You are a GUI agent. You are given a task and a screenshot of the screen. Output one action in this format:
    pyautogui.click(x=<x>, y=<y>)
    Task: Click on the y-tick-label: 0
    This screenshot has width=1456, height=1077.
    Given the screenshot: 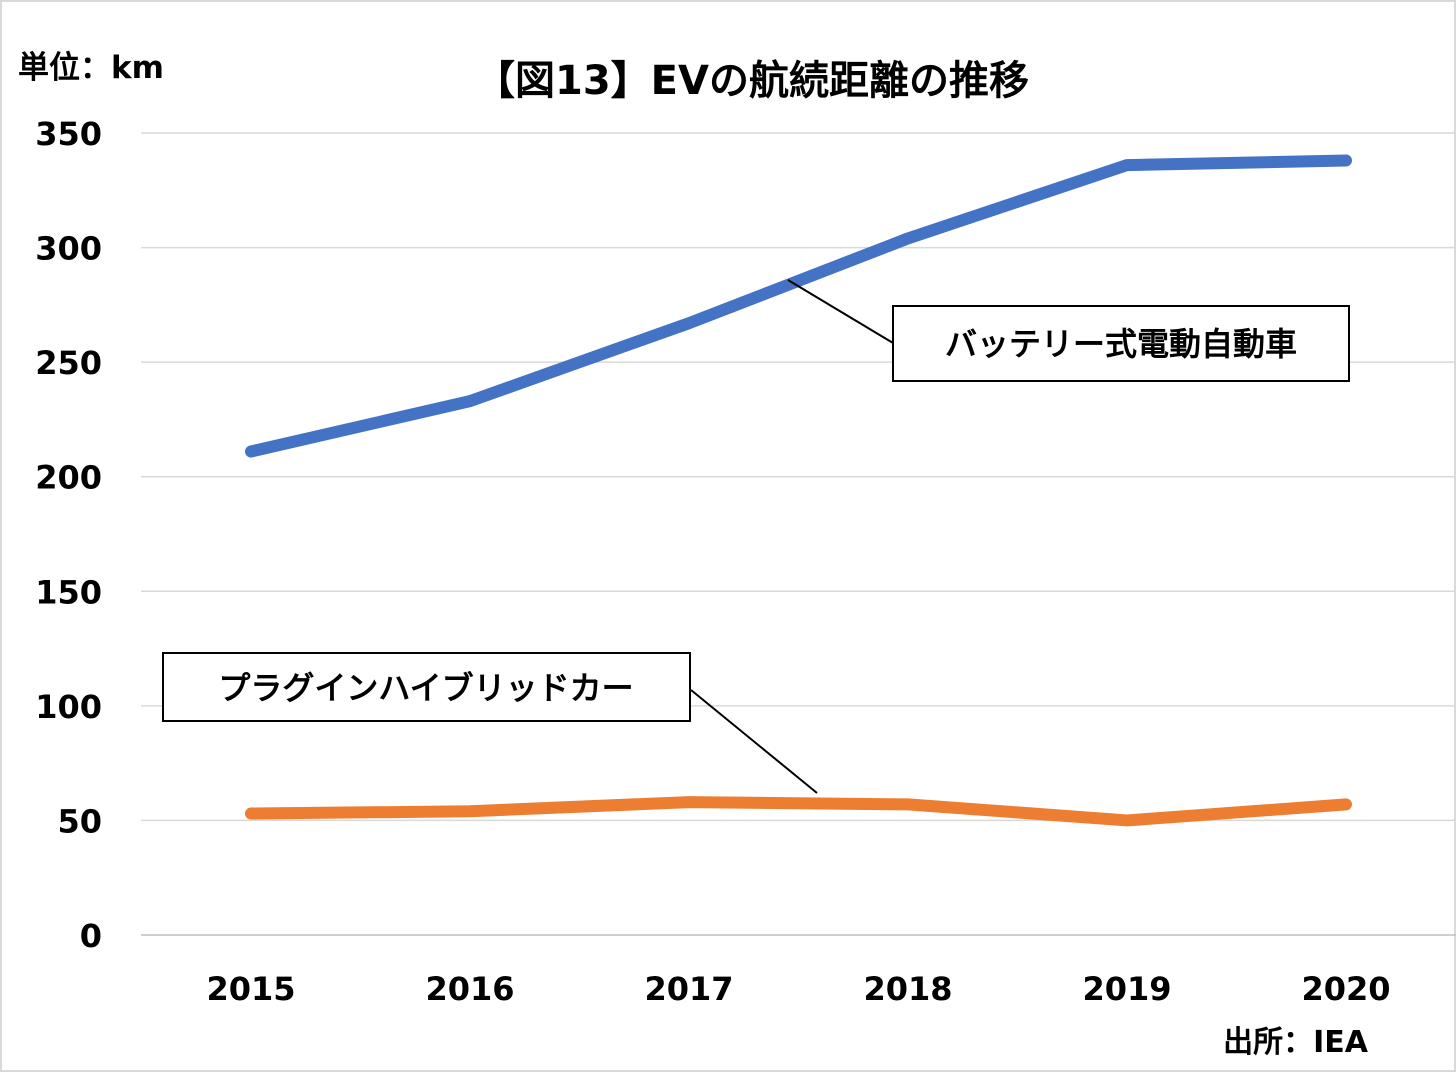 What is the action you would take?
    pyautogui.click(x=91, y=936)
    